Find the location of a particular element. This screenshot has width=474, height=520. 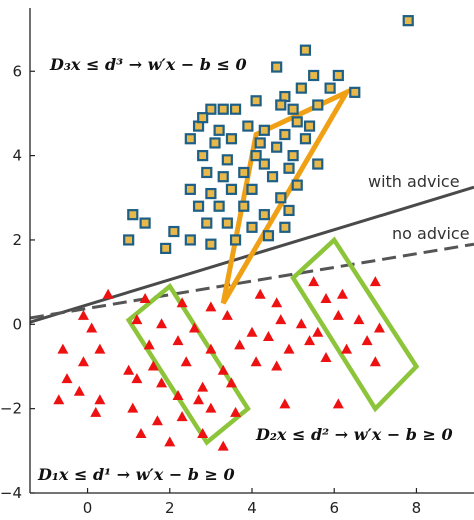

y-tick-label: 4 is located at coordinates (17, 156).